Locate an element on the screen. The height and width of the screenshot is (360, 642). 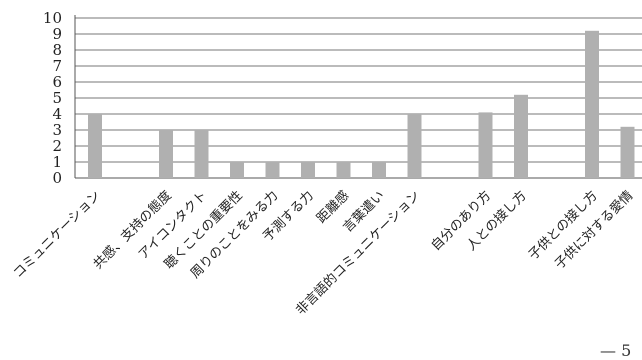
y-tick-label: 1 is located at coordinates (57, 162).